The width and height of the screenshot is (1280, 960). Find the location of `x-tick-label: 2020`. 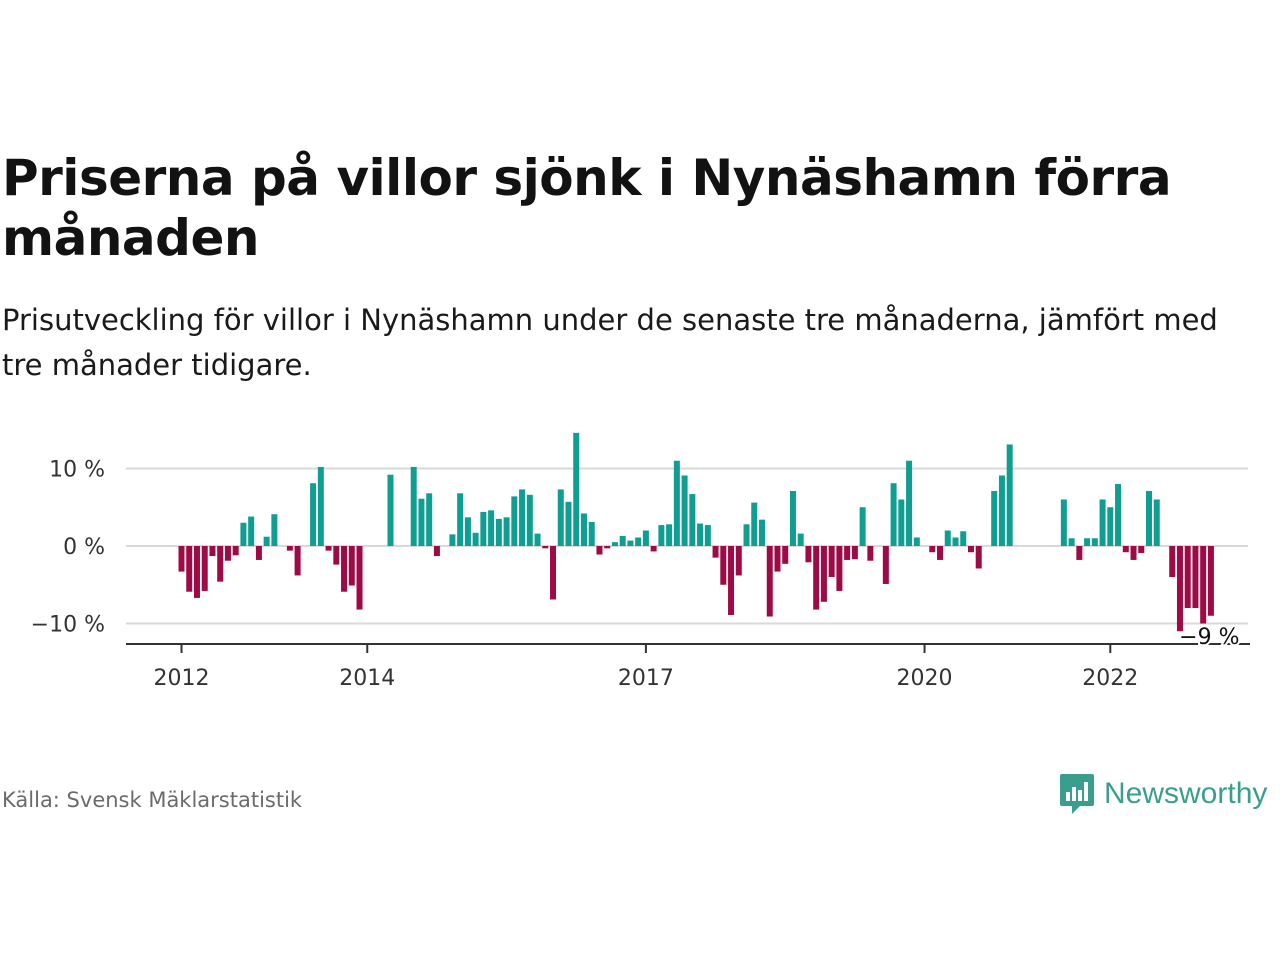

x-tick-label: 2020 is located at coordinates (925, 678).